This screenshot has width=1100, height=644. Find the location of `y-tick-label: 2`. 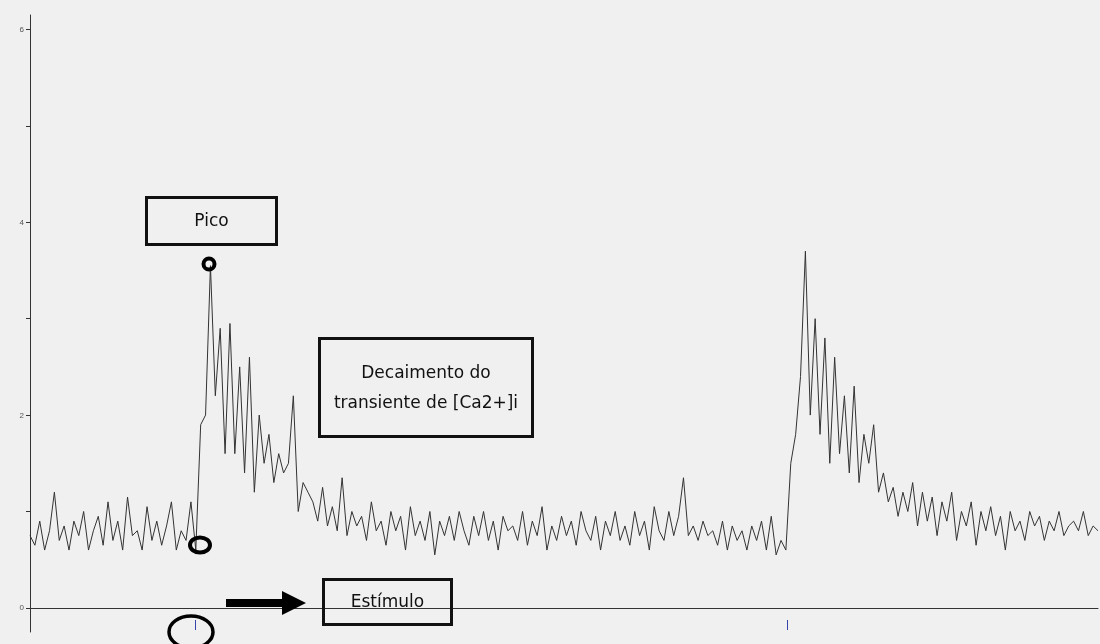

y-tick-label: 2 is located at coordinates (22, 415).